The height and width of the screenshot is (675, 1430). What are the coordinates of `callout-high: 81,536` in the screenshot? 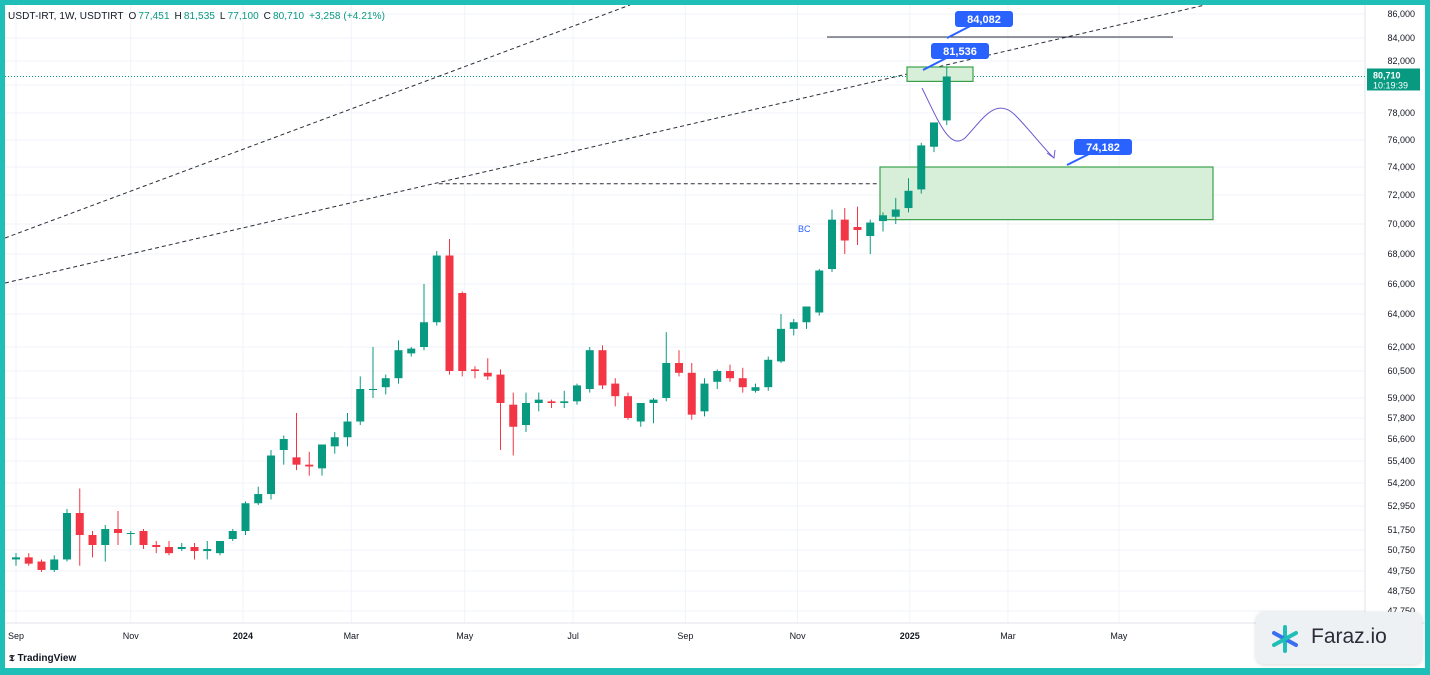 It's located at (955, 57).